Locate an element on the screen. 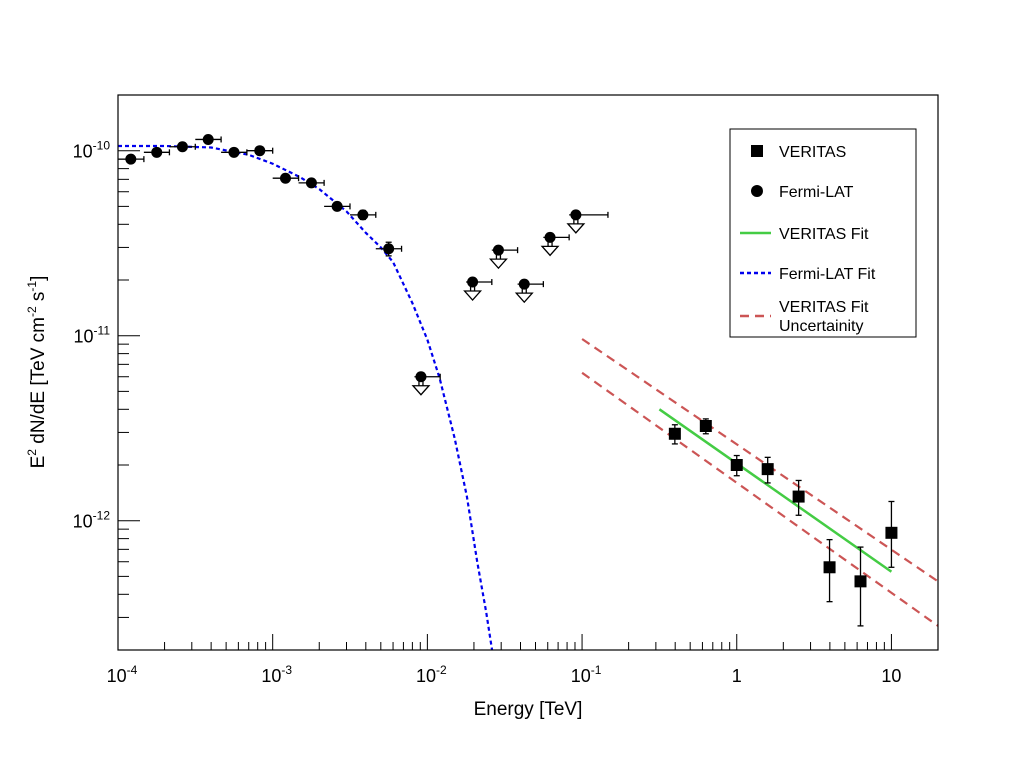 Image resolution: width=1024 pixels, height=768 pixels. x-tick-label: 10⁻¹ is located at coordinates (586, 674).